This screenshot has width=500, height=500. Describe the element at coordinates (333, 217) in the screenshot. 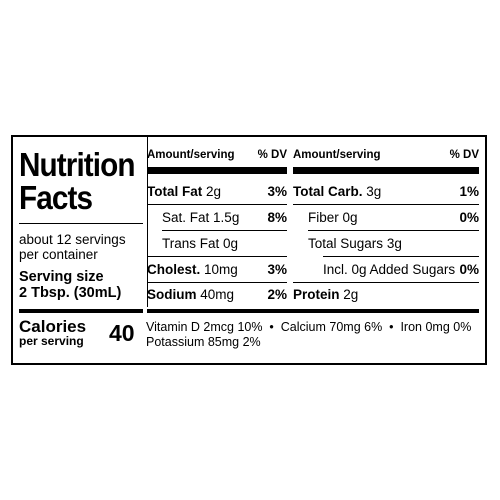

I see `nutrient-fiber: Fiber 0g` at that location.